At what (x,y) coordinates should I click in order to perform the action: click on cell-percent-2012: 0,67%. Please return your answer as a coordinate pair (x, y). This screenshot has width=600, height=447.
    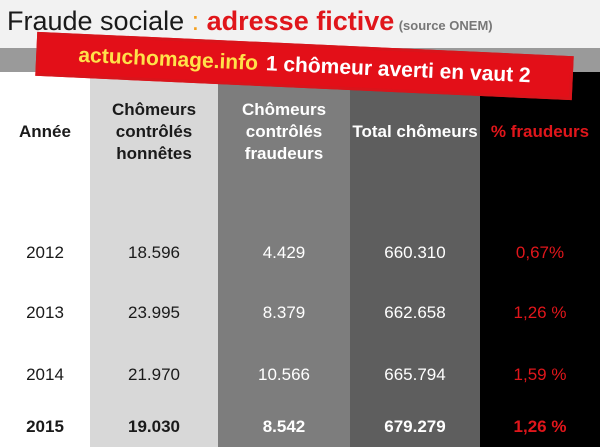
    Looking at the image, I should click on (540, 252).